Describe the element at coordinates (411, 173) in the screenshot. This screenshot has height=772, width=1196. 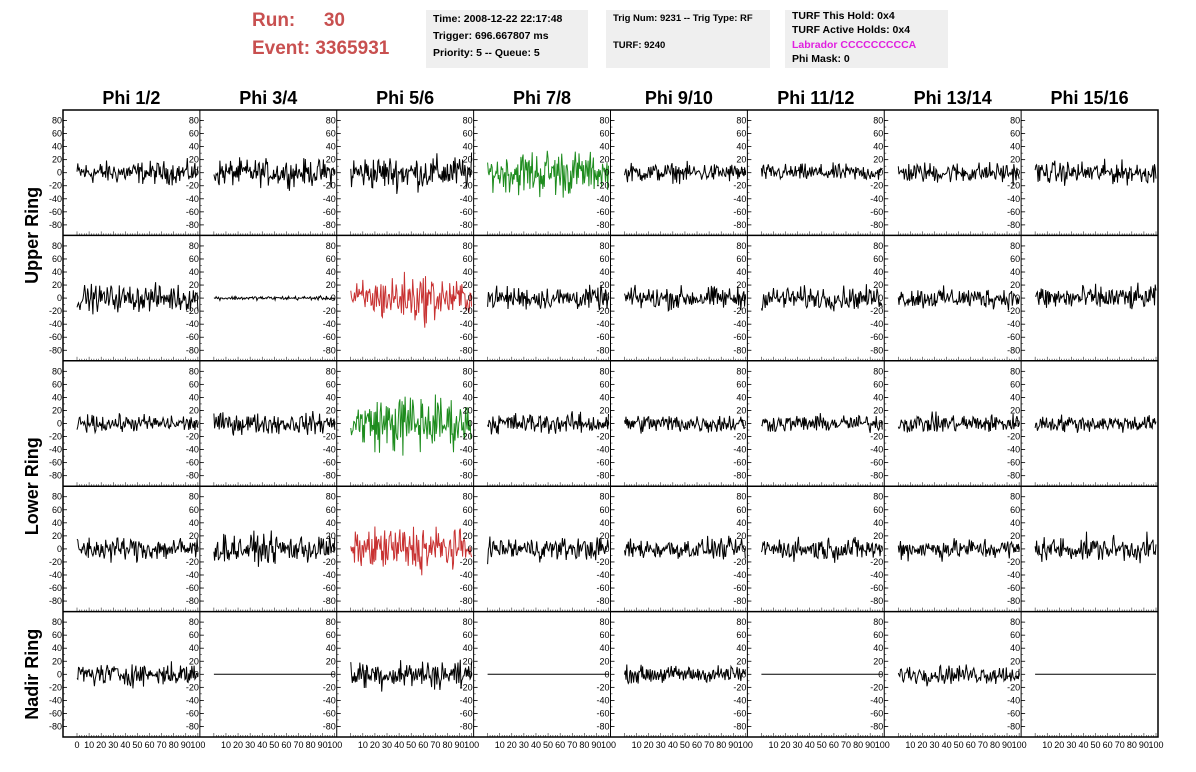
I see `waveform-r1-c3` at that location.